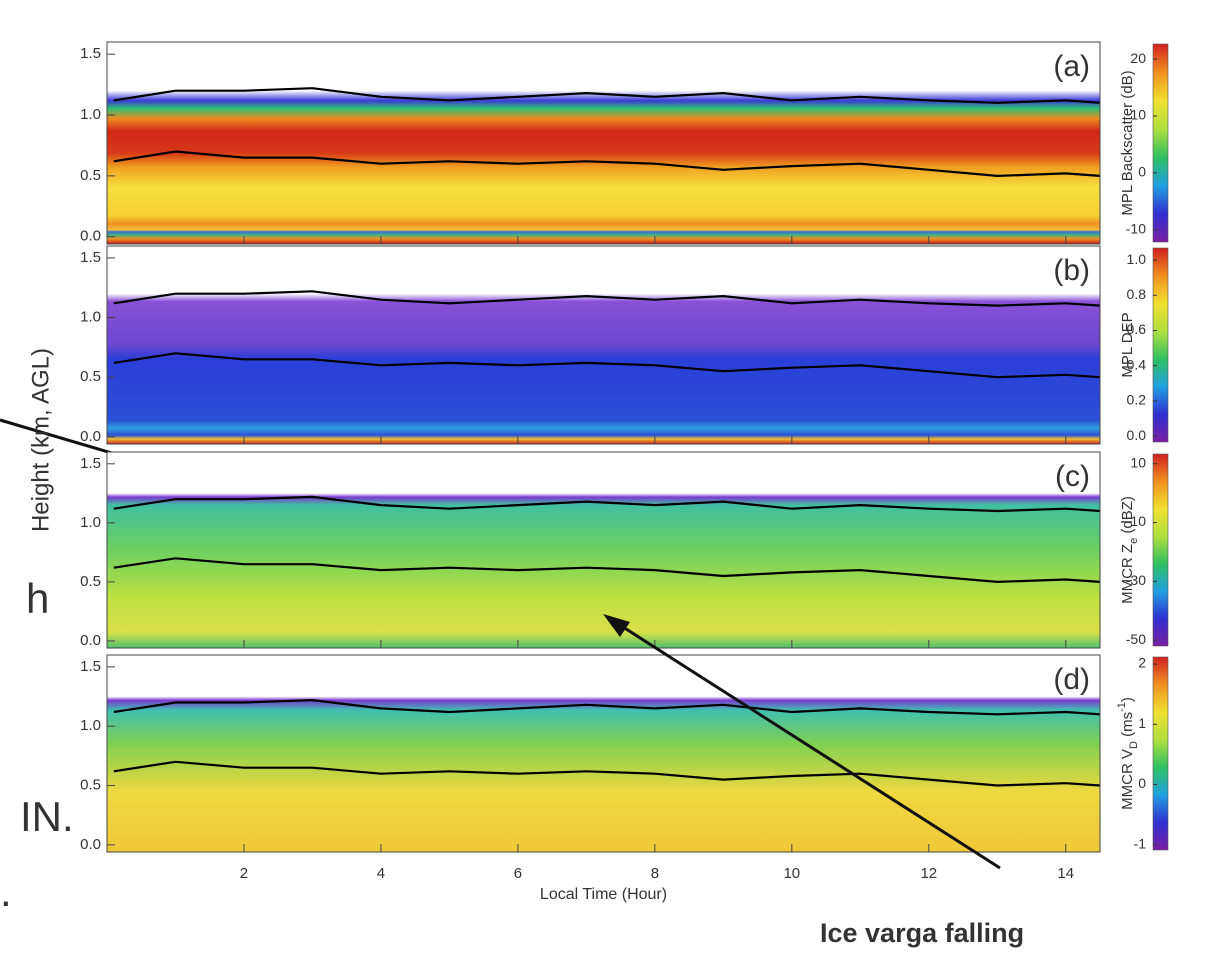 The width and height of the screenshot is (1215, 959). What do you see at coordinates (922, 933) in the screenshot?
I see `annotation-text: Ice varga falling` at bounding box center [922, 933].